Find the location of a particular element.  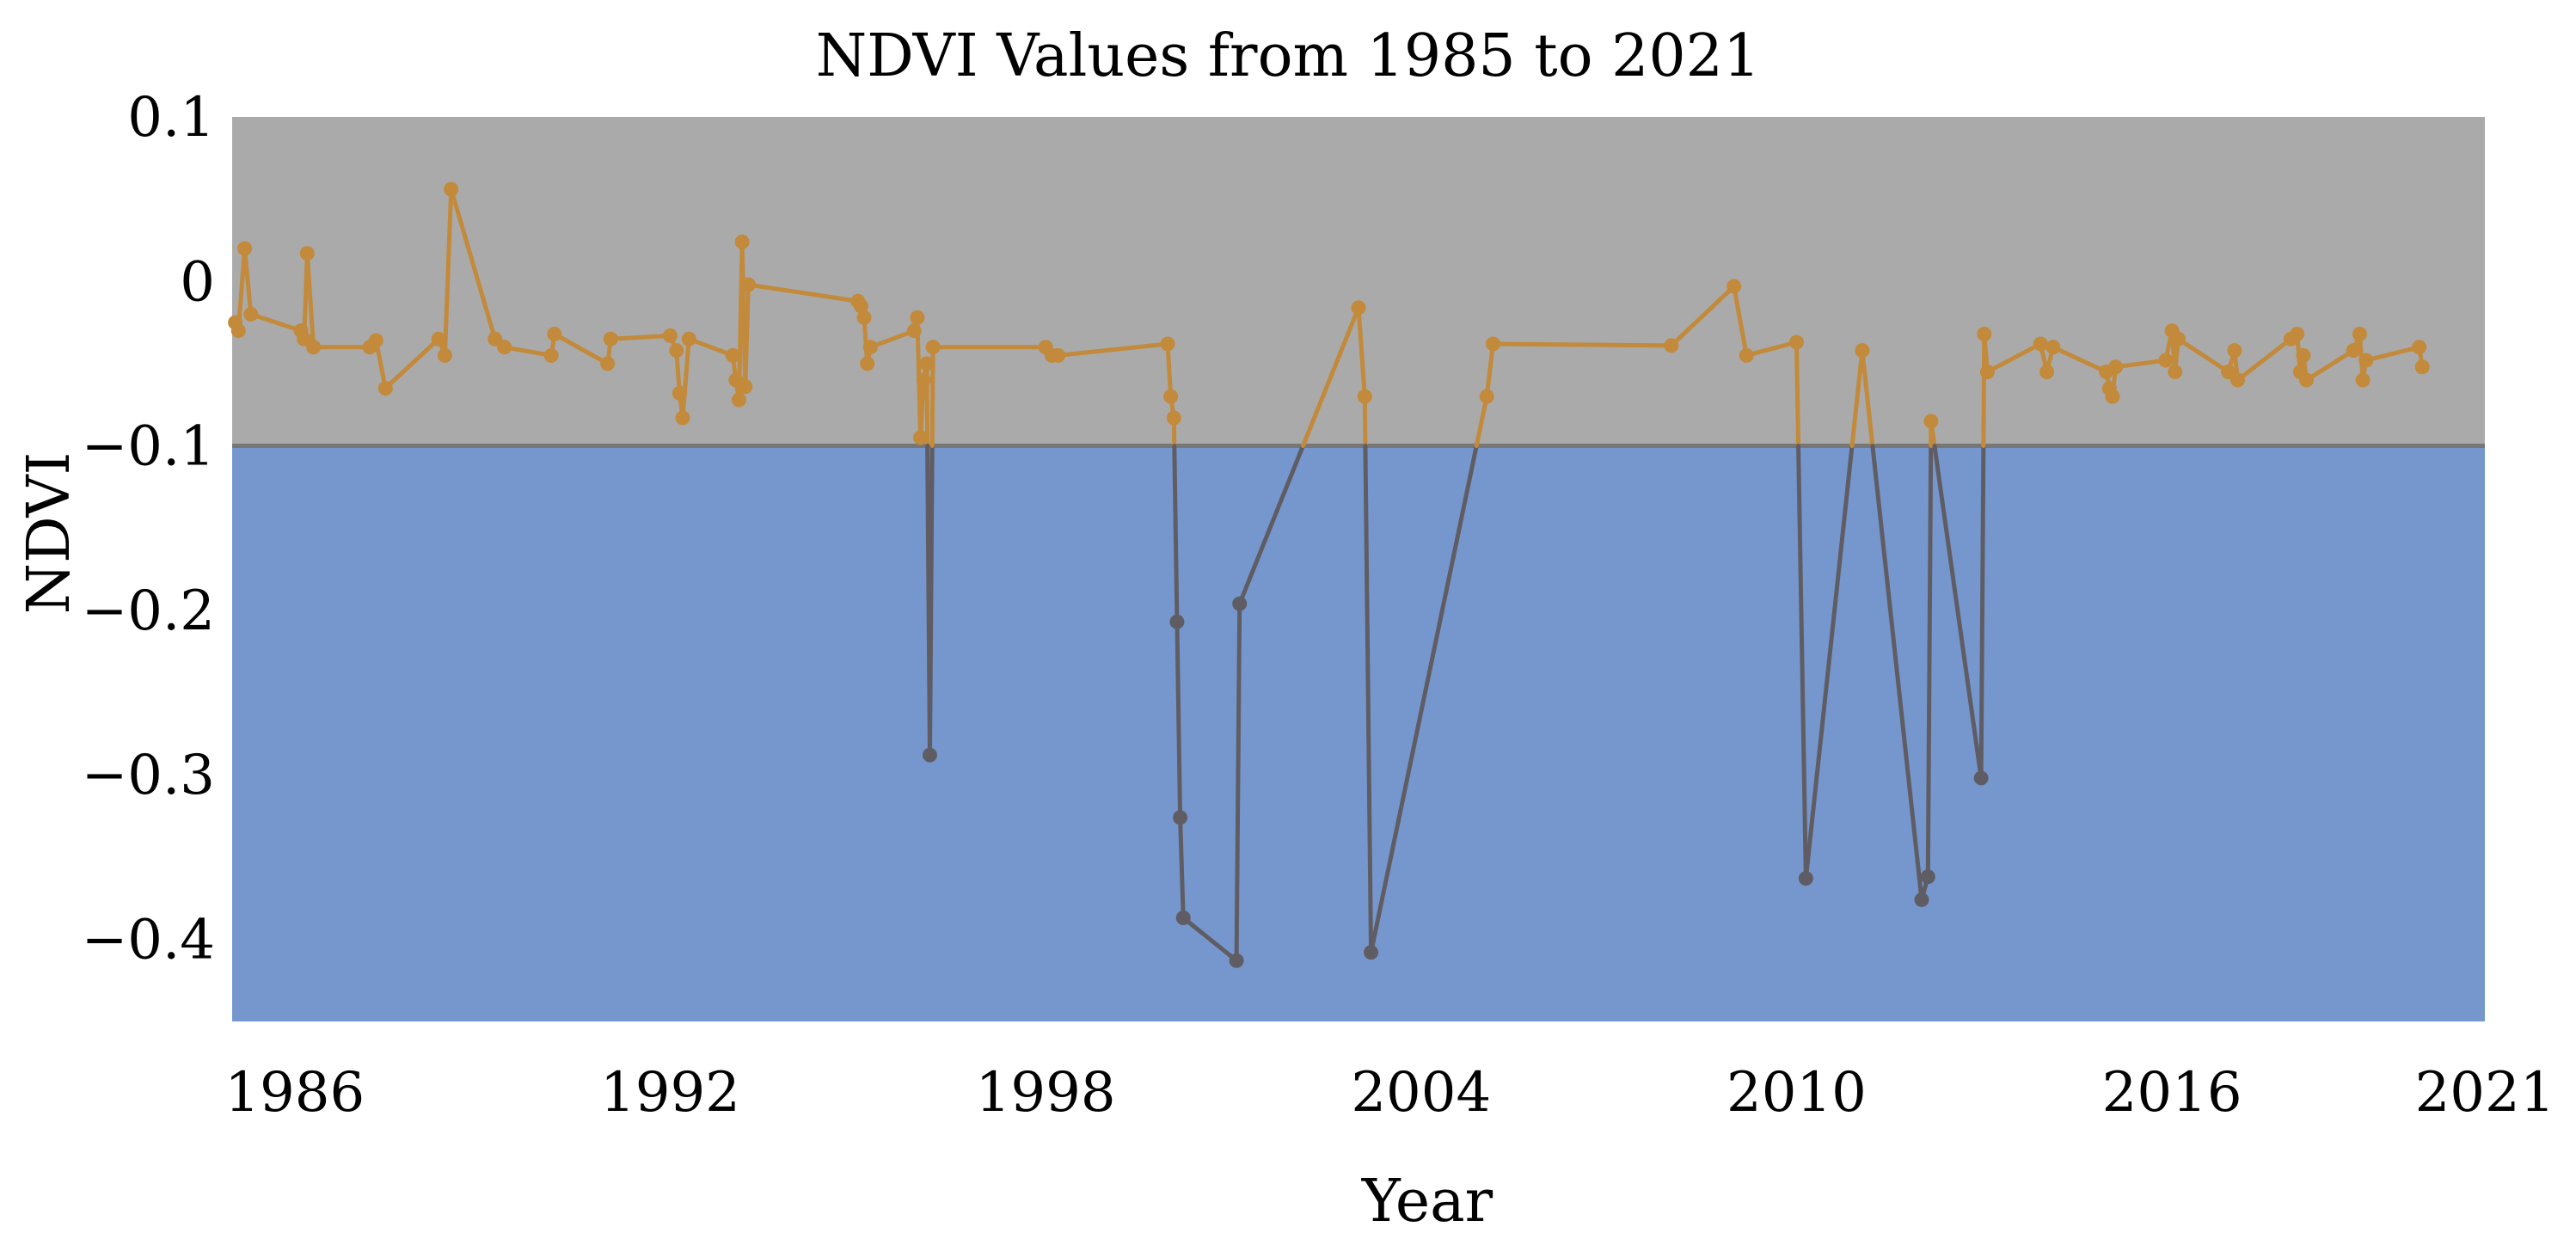

x-tick-label: 2010 is located at coordinates (1797, 1093).